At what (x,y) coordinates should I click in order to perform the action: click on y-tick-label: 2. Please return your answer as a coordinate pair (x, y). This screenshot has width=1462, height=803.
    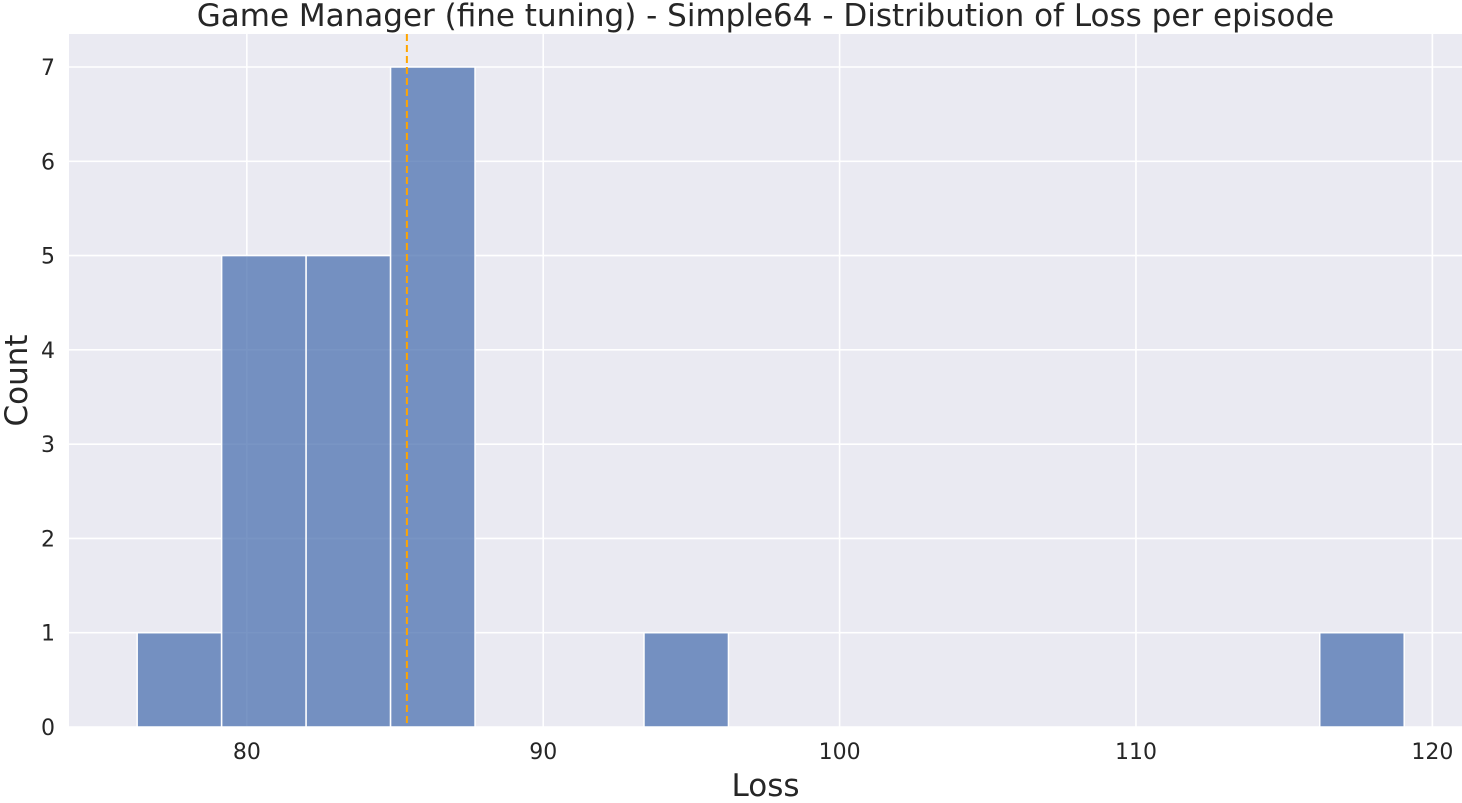
    Looking at the image, I should click on (48, 539).